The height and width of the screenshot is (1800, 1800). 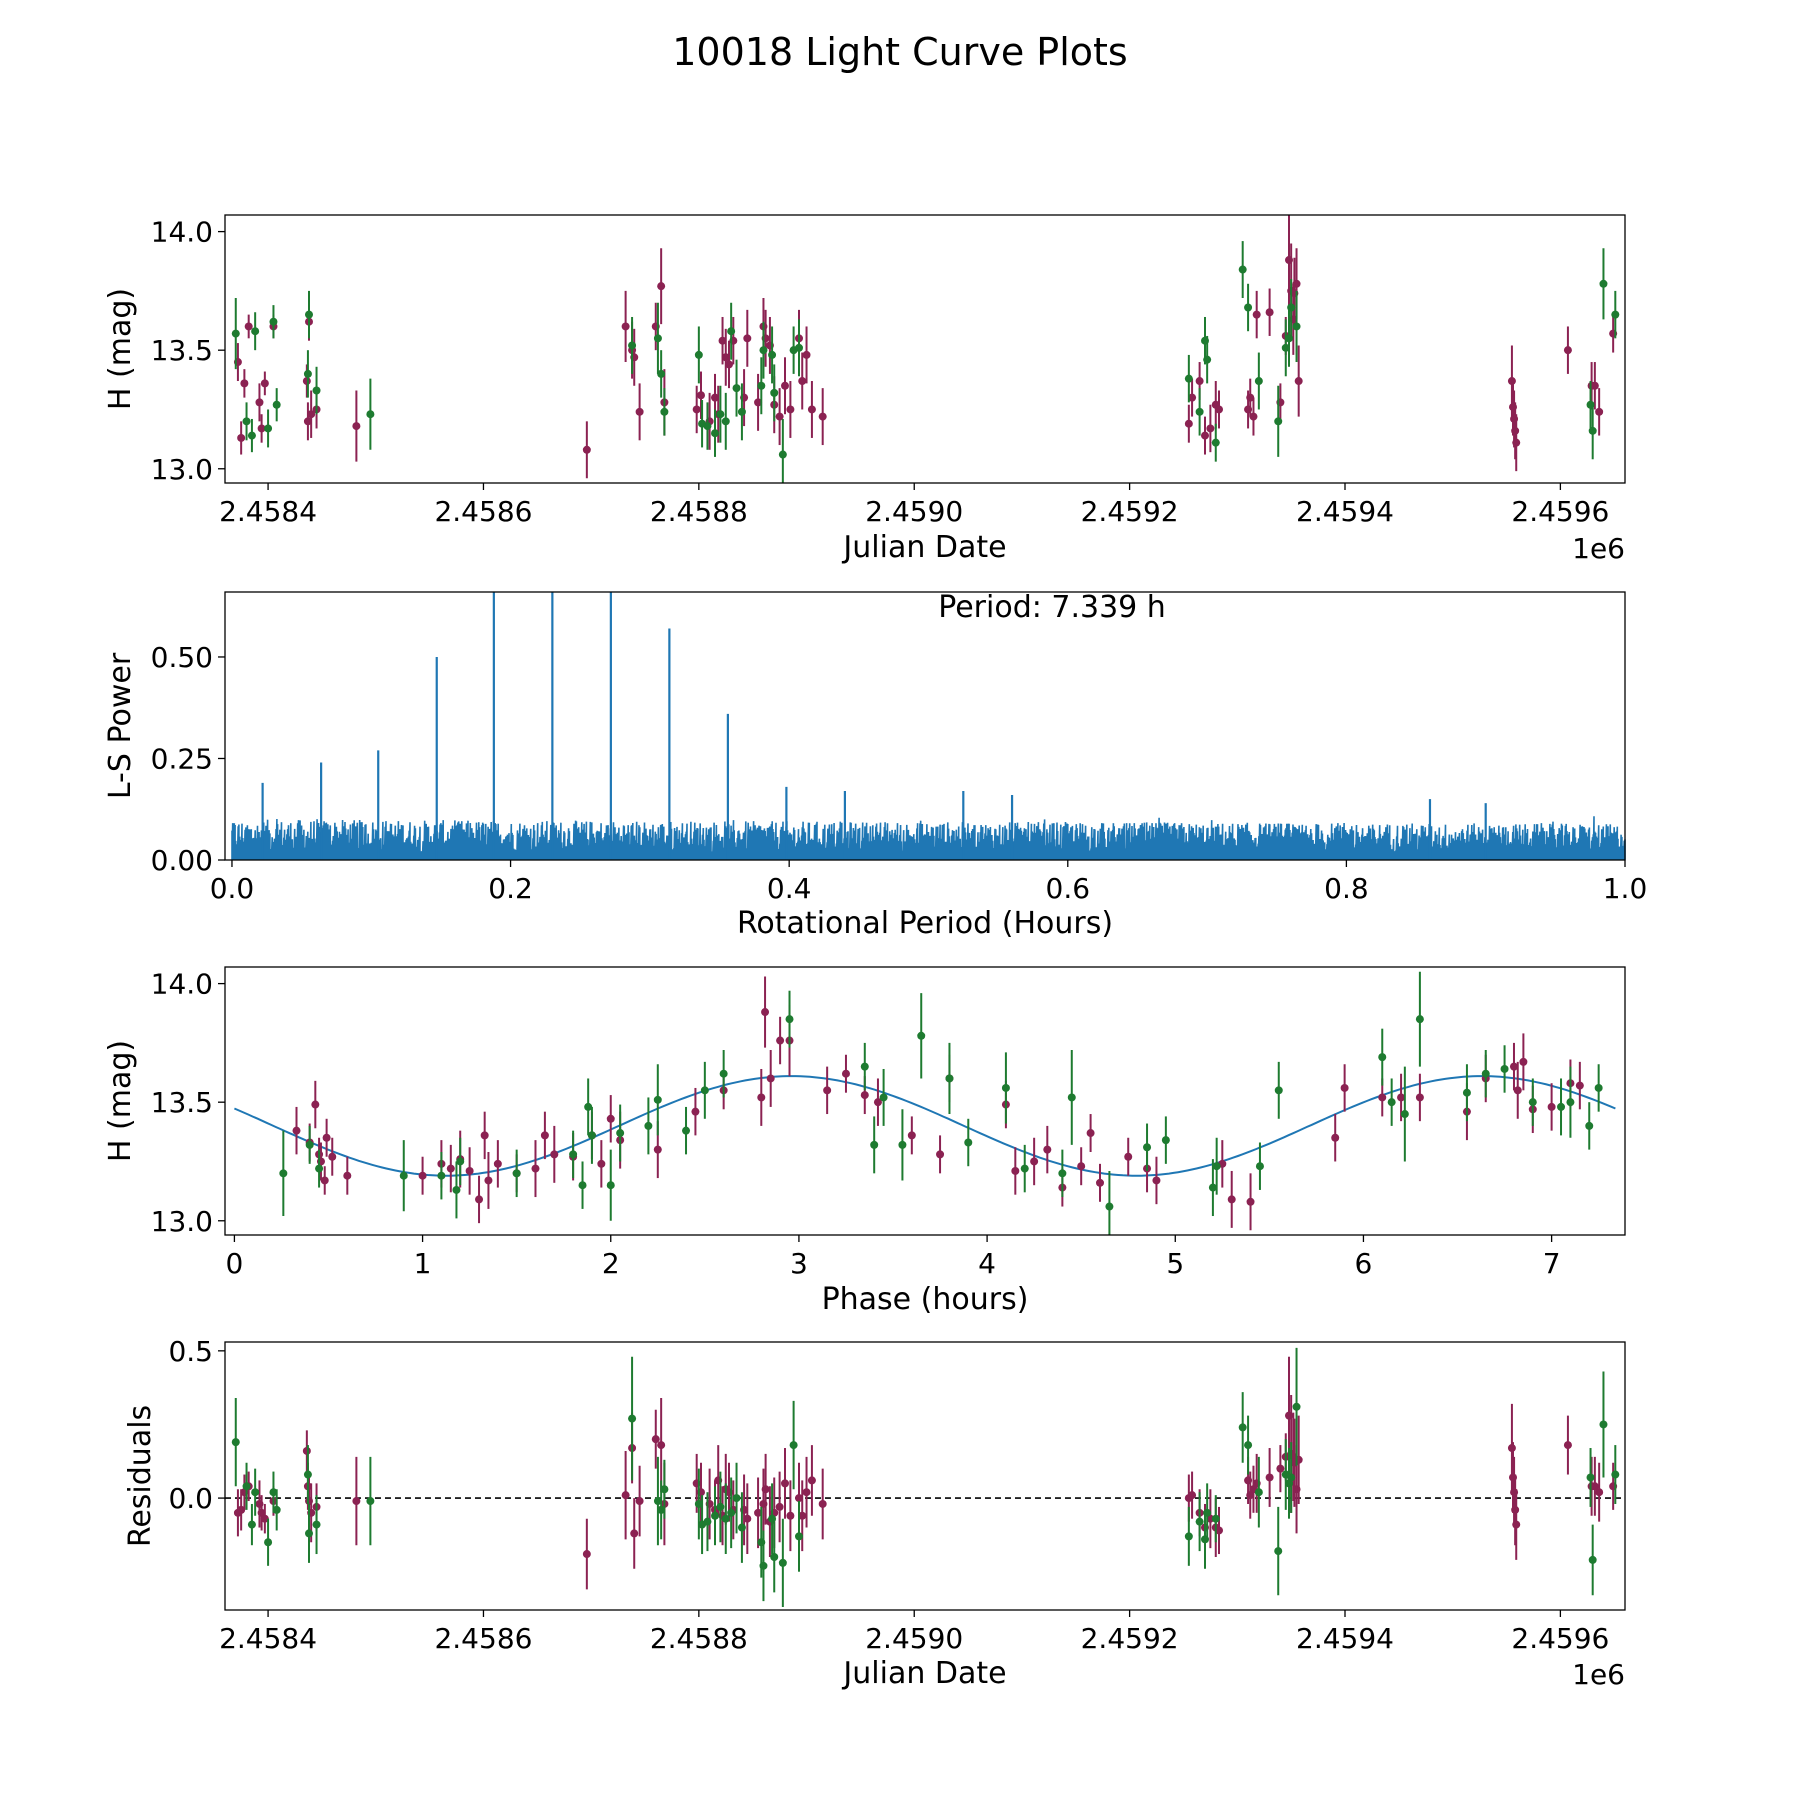 I want to click on light-curve-ytick-label: 14.0, so click(x=182, y=232).